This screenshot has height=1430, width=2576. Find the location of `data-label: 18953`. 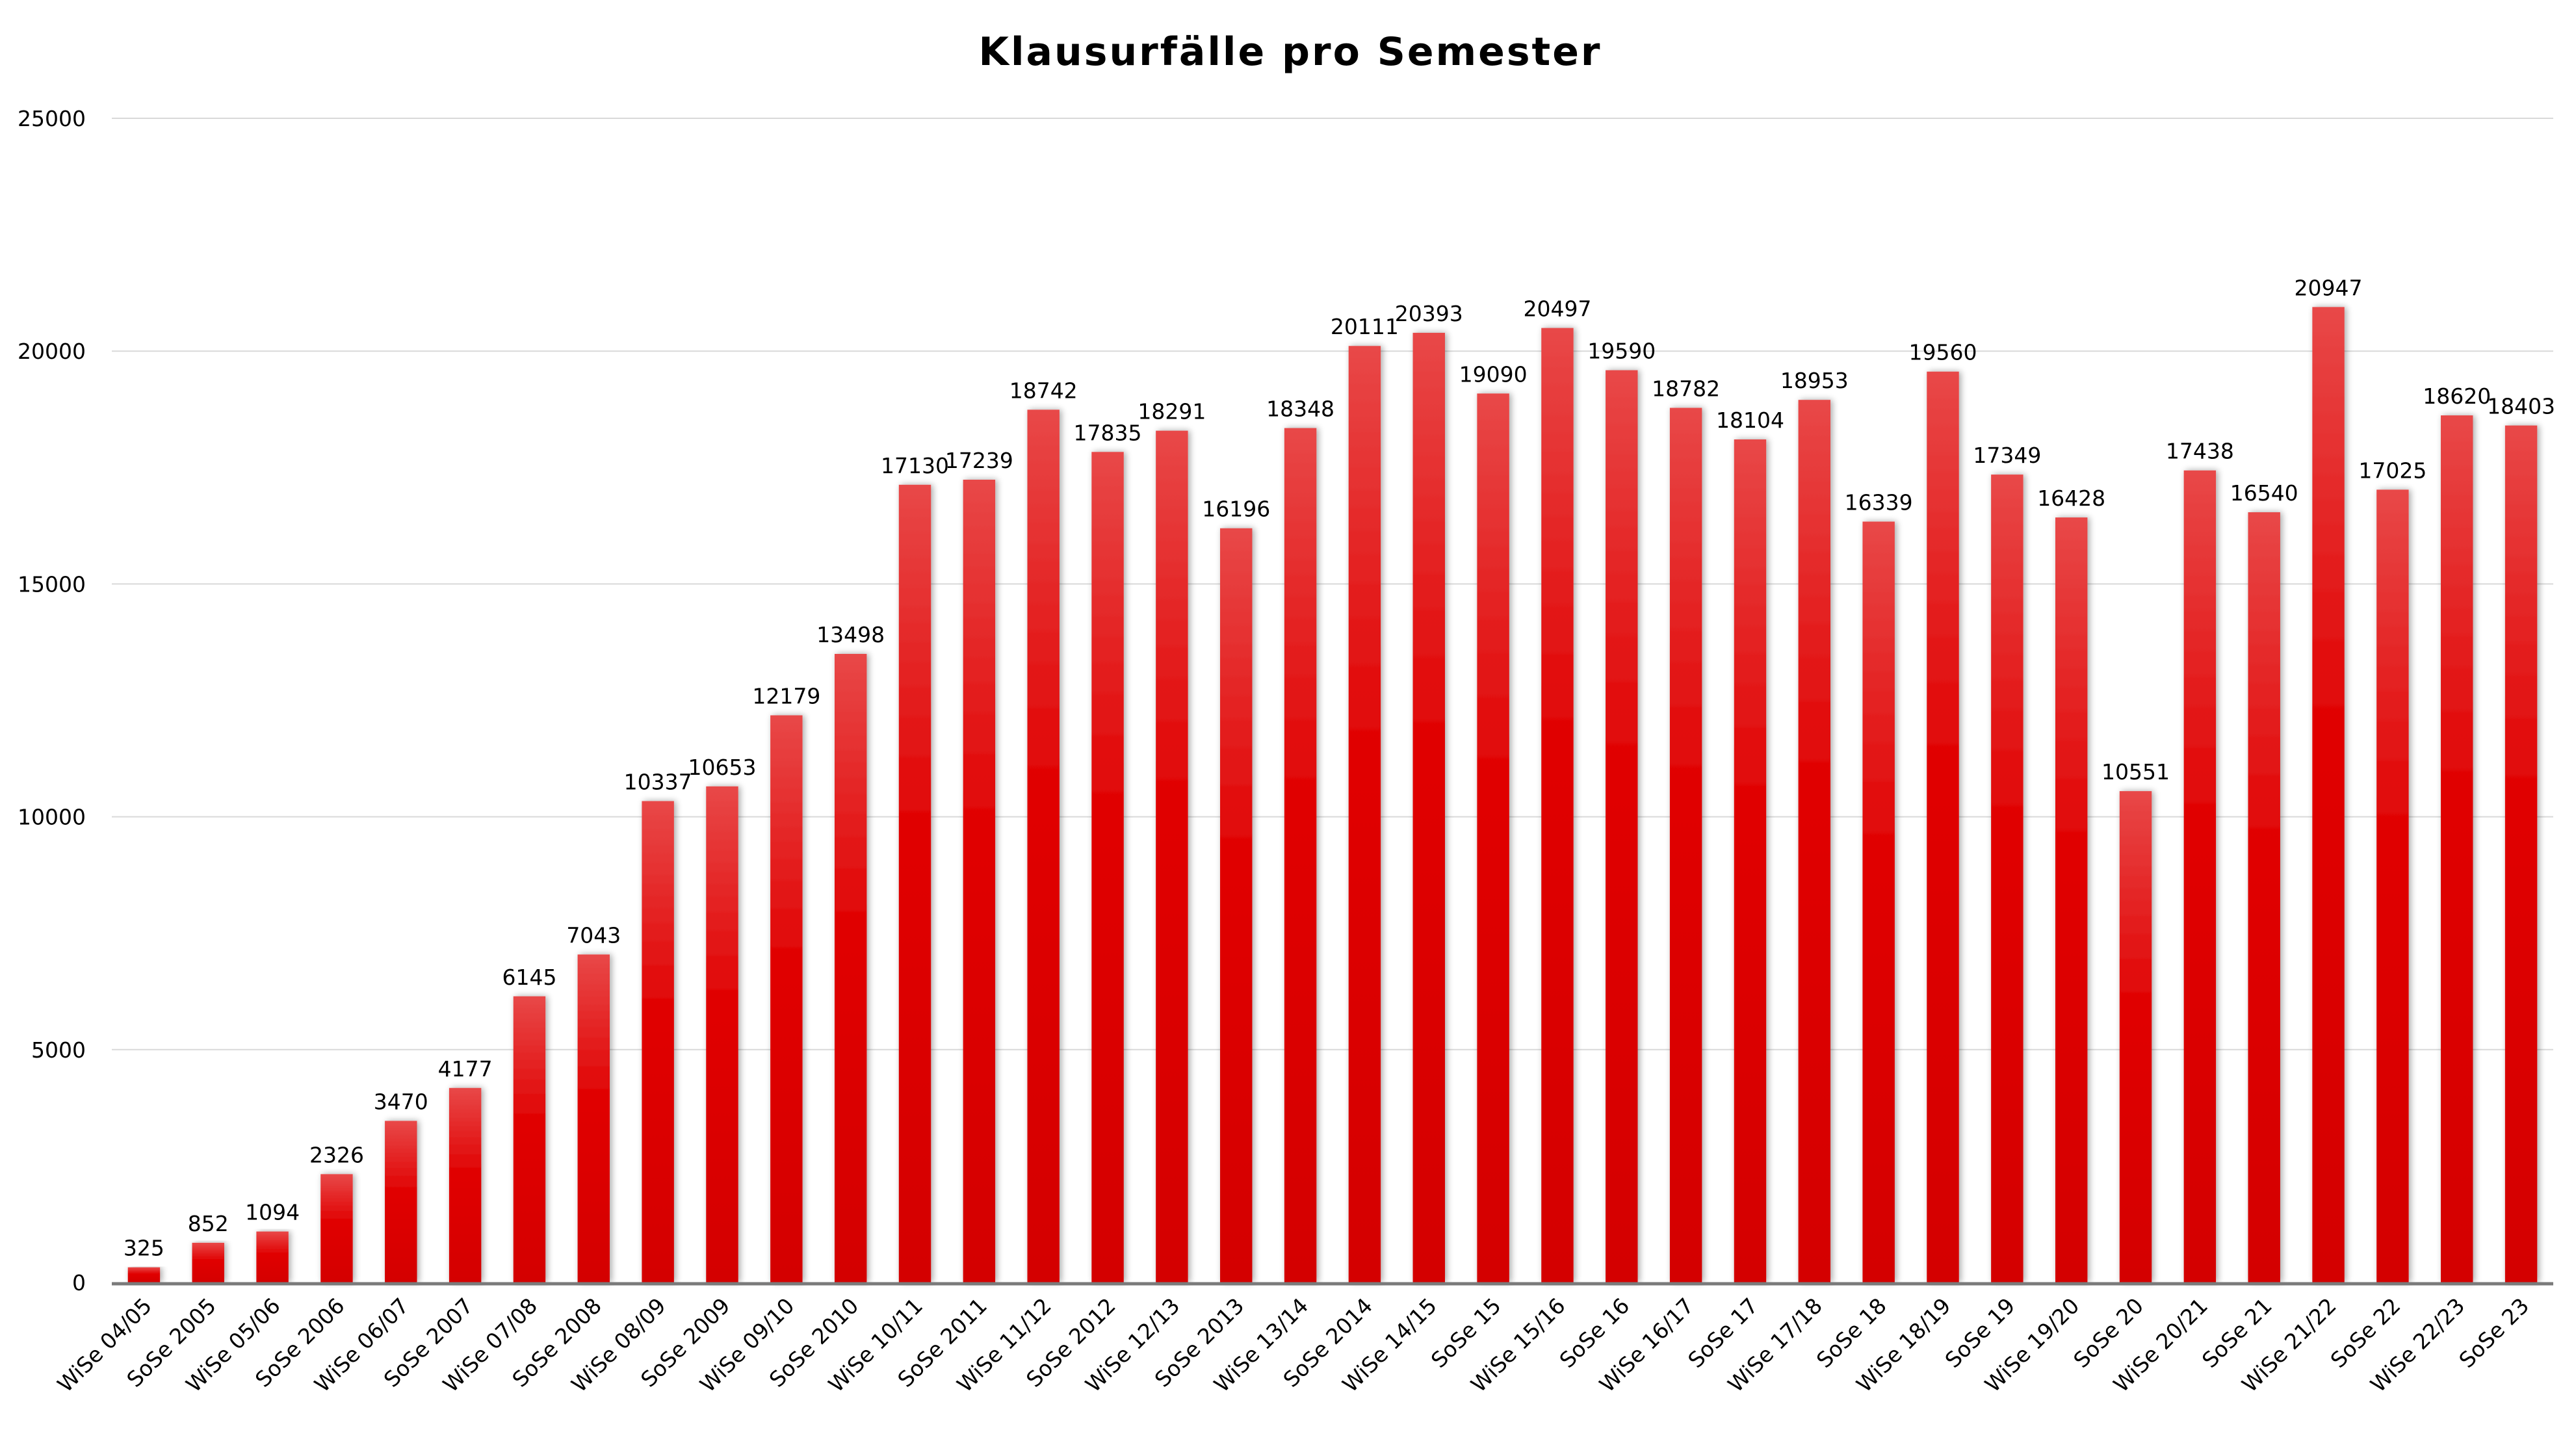

data-label: 18953 is located at coordinates (1815, 381).